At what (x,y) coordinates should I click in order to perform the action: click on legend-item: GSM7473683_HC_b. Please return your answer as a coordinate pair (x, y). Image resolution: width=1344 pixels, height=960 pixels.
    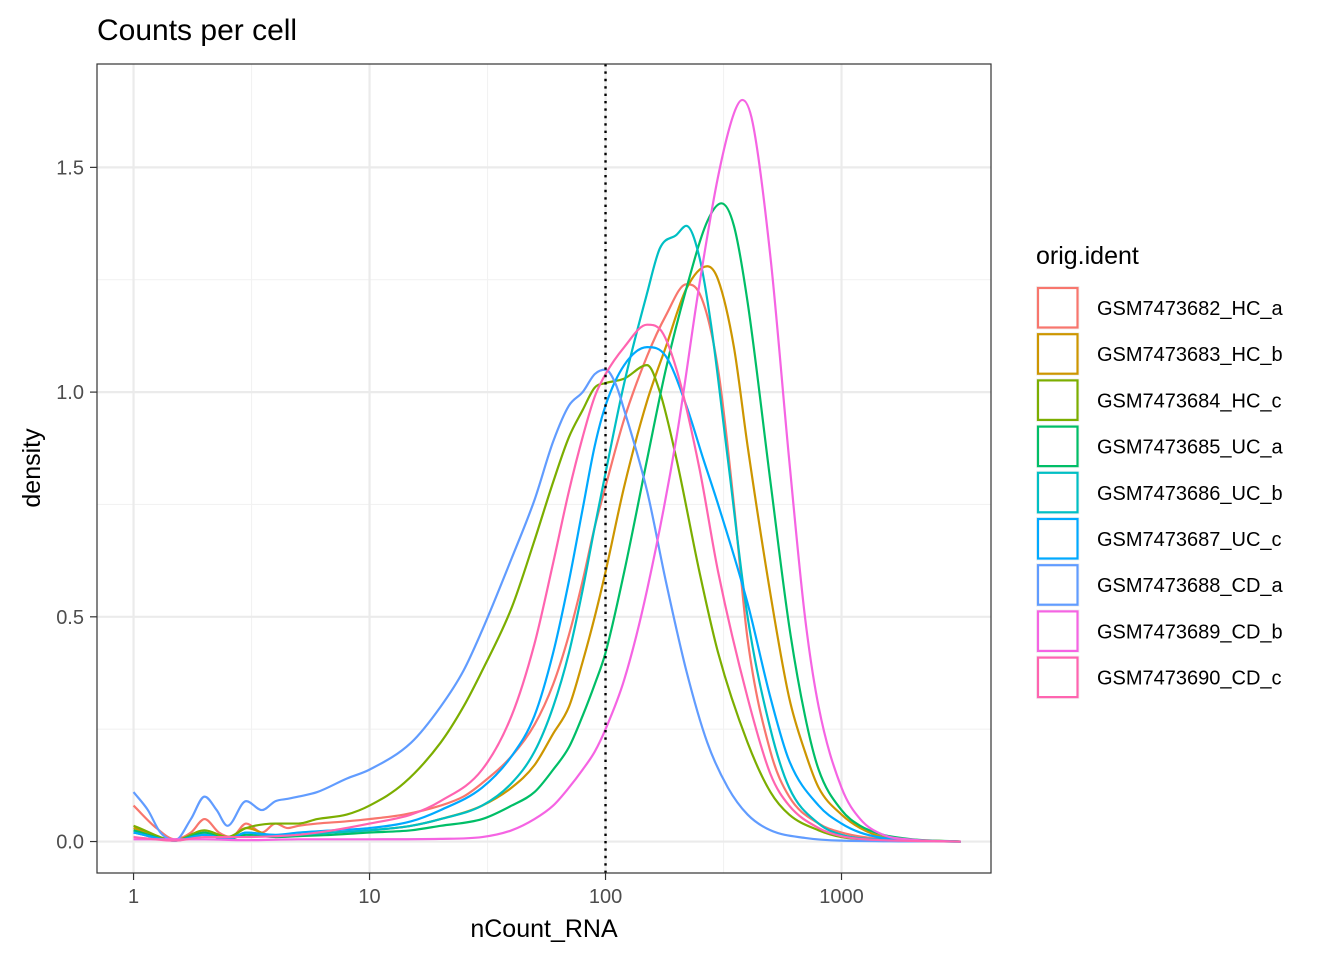
    Looking at the image, I should click on (1159, 354).